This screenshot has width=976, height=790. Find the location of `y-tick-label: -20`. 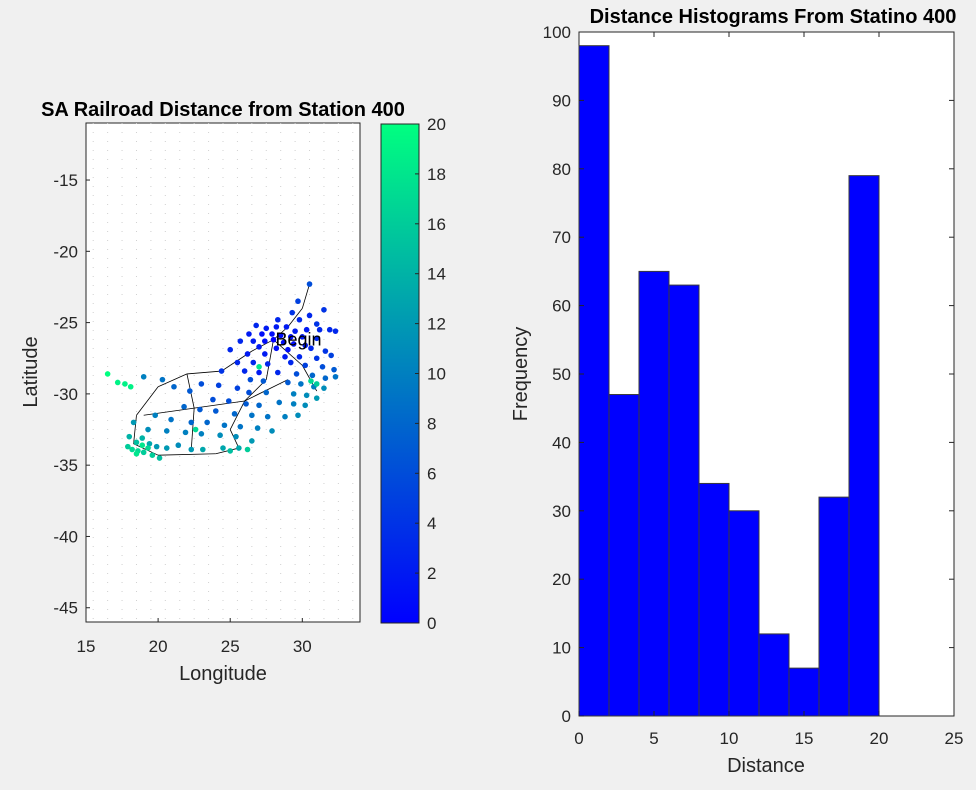

y-tick-label: -20 is located at coordinates (65, 251).